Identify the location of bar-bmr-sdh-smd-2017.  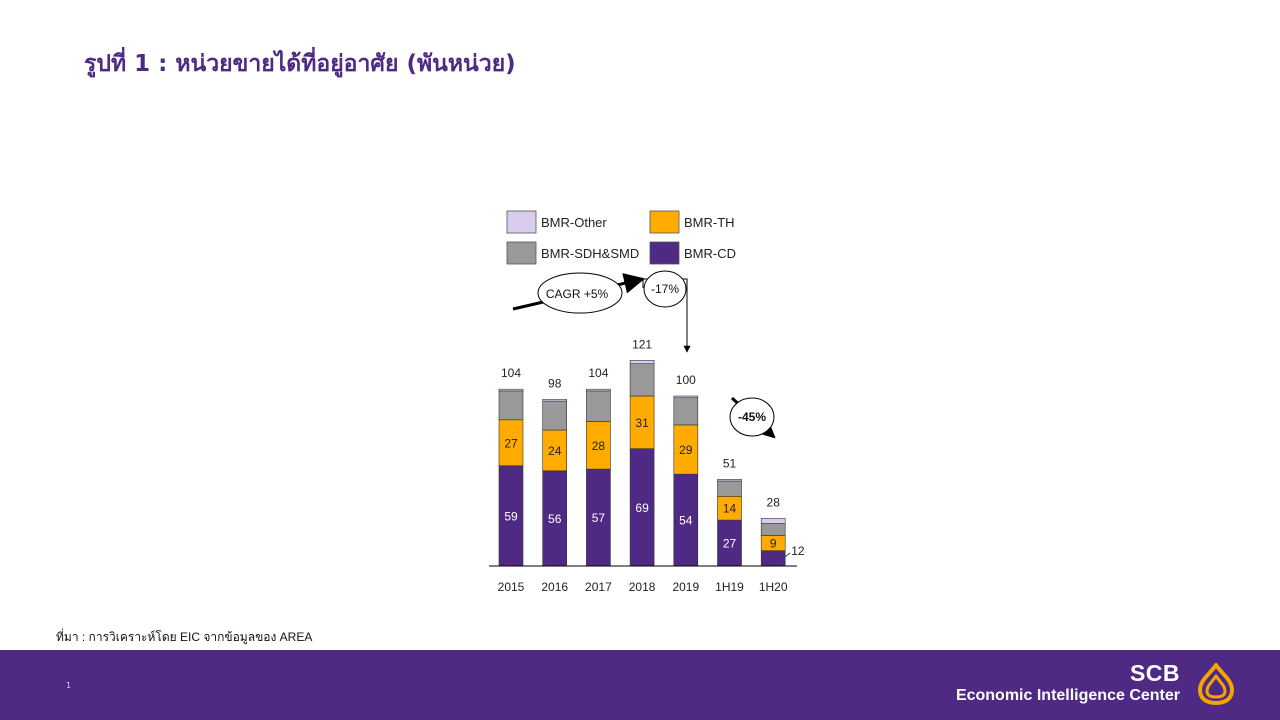
(598, 406).